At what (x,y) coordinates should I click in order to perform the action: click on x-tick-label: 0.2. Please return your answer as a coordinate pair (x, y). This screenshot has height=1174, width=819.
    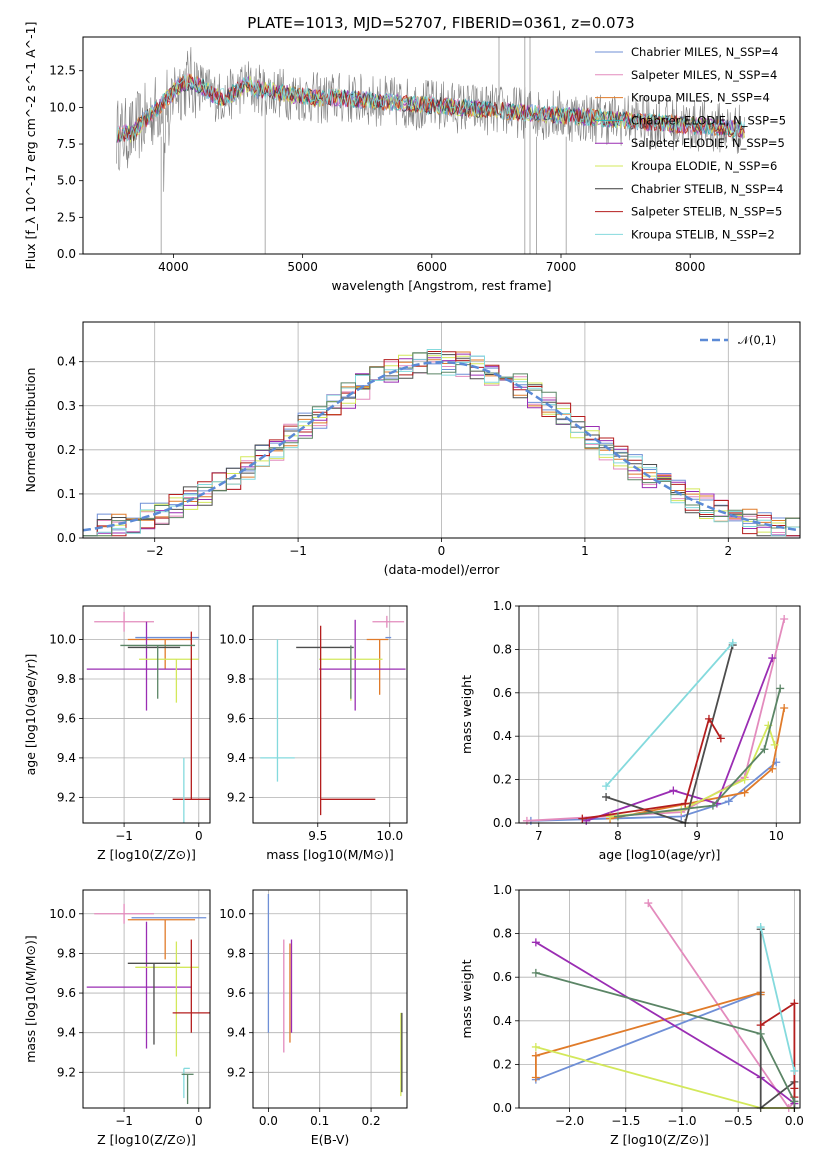
    Looking at the image, I should click on (371, 1121).